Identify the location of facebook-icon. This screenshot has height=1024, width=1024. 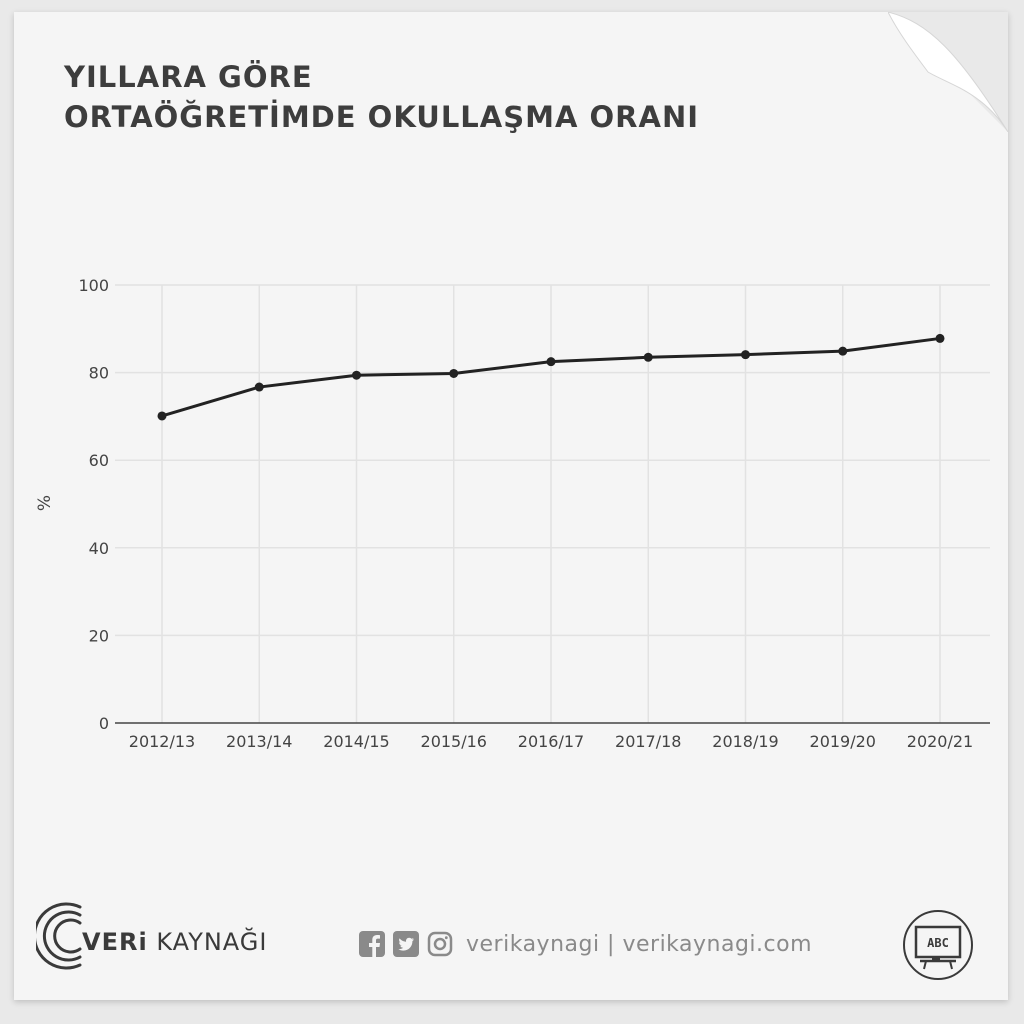
(372, 944).